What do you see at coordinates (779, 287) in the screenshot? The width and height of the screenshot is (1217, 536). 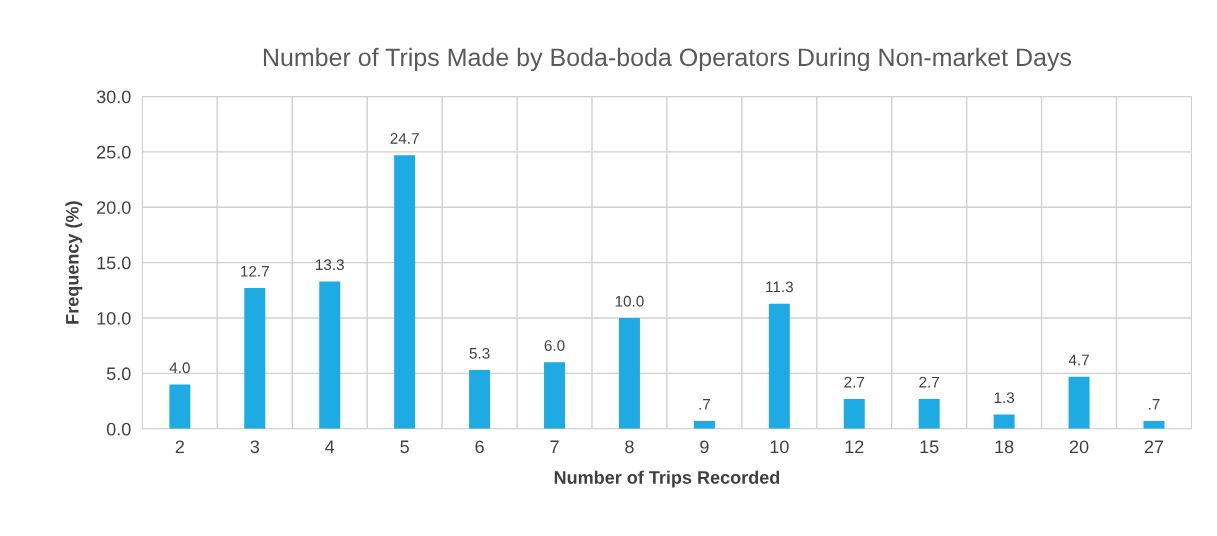 I see `data-label: 11.3` at bounding box center [779, 287].